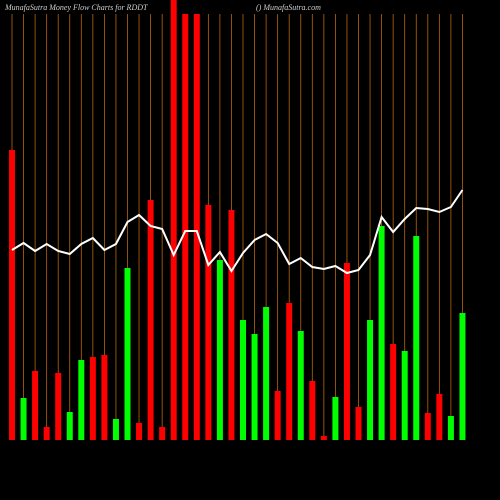 The height and width of the screenshot is (500, 500). I want to click on chart-subtitle: () MunafaSutra.com, so click(288, 7).